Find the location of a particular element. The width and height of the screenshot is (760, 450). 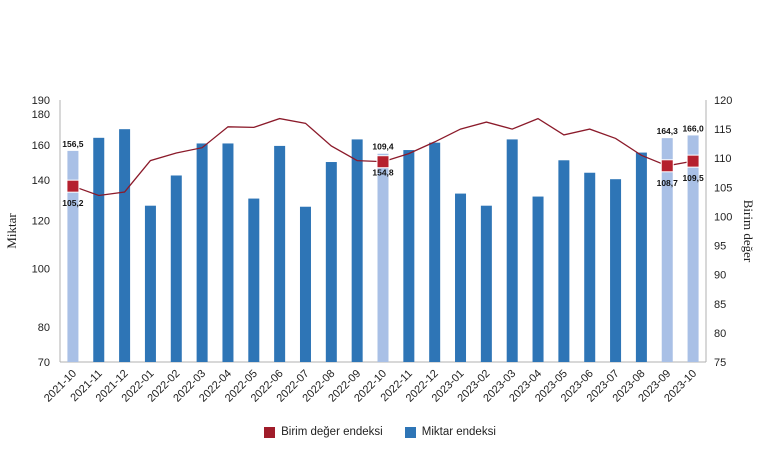

left-axis-title: Miktar is located at coordinates (11, 231).